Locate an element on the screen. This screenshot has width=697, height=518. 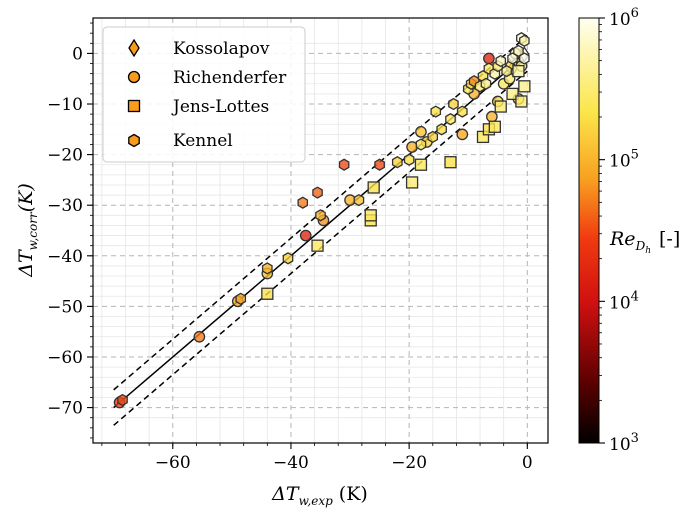
colorbar-gradient is located at coordinates (589, 230).